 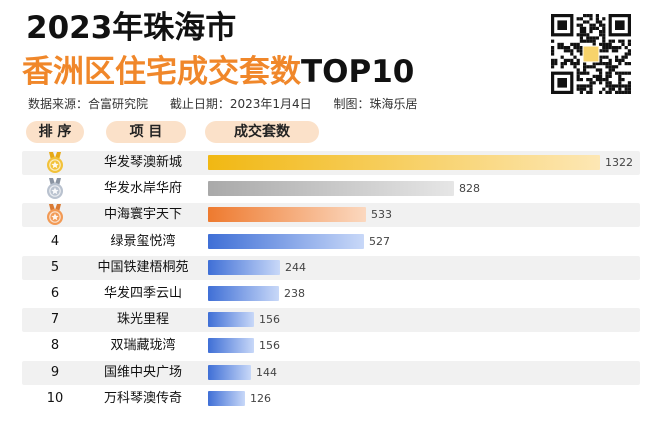 What do you see at coordinates (55, 267) in the screenshot?
I see `rank-number: 5` at bounding box center [55, 267].